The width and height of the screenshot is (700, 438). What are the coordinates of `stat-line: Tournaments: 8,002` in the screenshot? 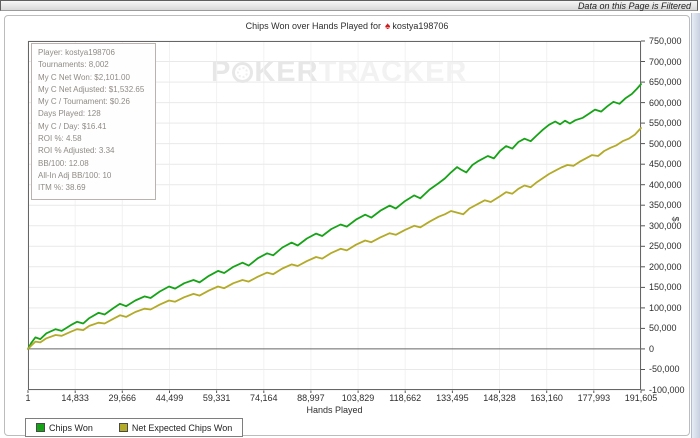 It's located at (73, 65).